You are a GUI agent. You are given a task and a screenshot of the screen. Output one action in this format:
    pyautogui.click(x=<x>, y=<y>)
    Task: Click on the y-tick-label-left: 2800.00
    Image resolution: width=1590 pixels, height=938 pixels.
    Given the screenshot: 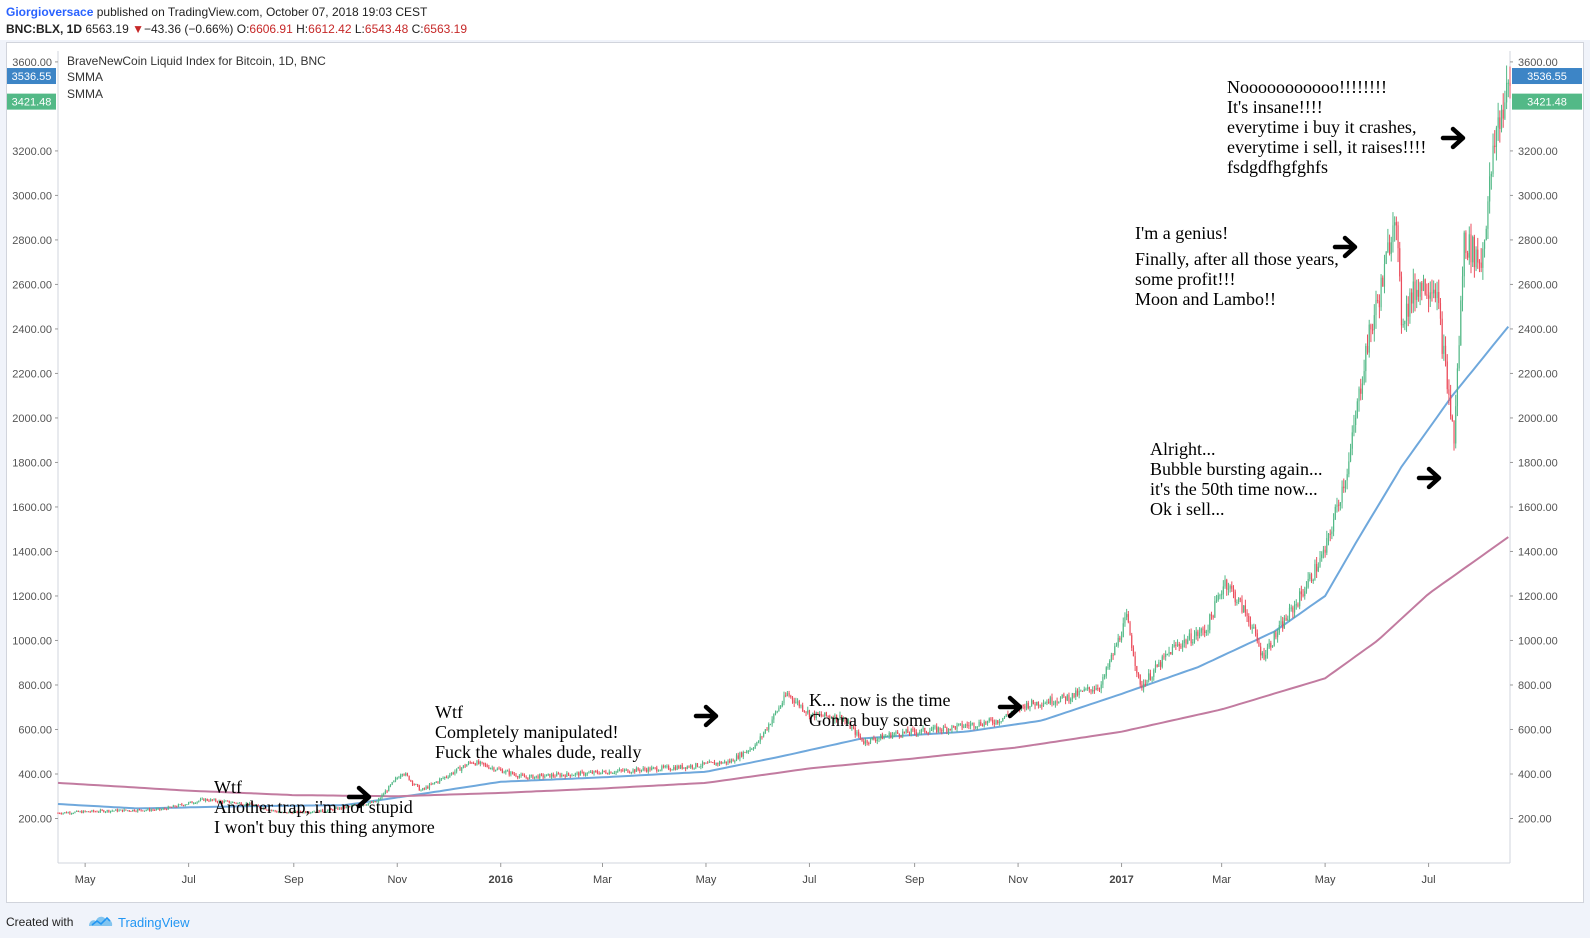 What is the action you would take?
    pyautogui.click(x=32, y=241)
    